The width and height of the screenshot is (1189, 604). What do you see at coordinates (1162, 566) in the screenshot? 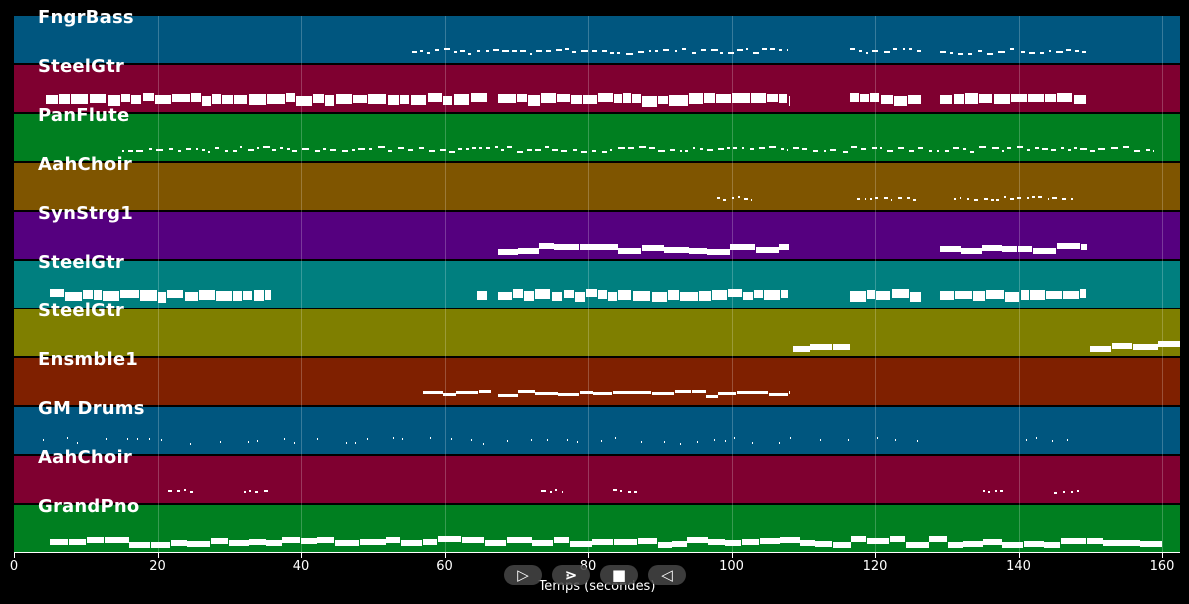
I see `x-tick-label: 160` at bounding box center [1162, 566].